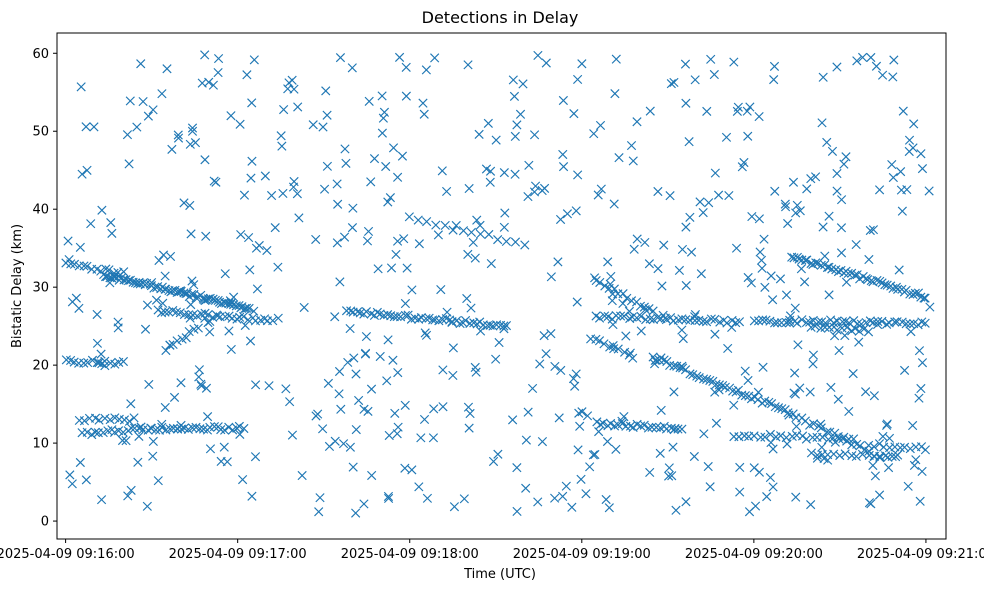 This screenshot has height=590, width=984. Describe the element at coordinates (40, 444) in the screenshot. I see `y-tick-label: 10` at that location.